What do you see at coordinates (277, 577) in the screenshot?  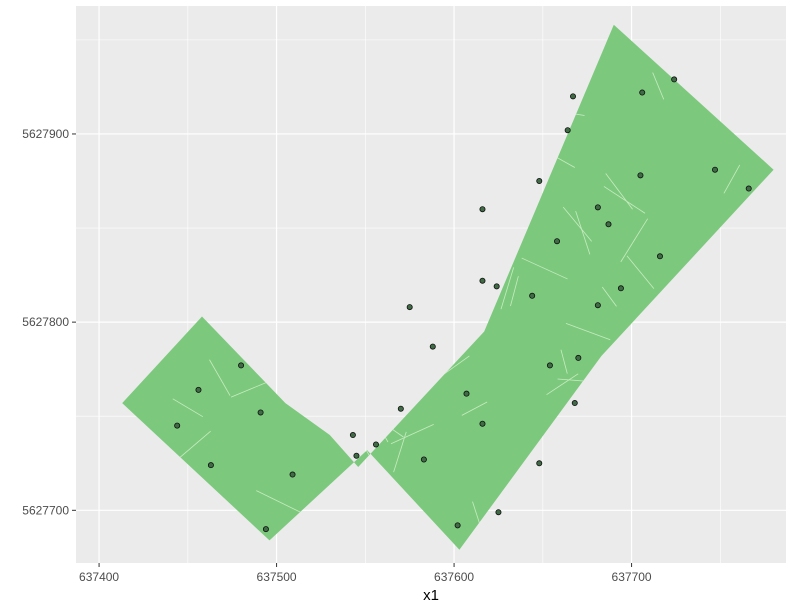 I see `x-tick-label: 637500` at bounding box center [277, 577].